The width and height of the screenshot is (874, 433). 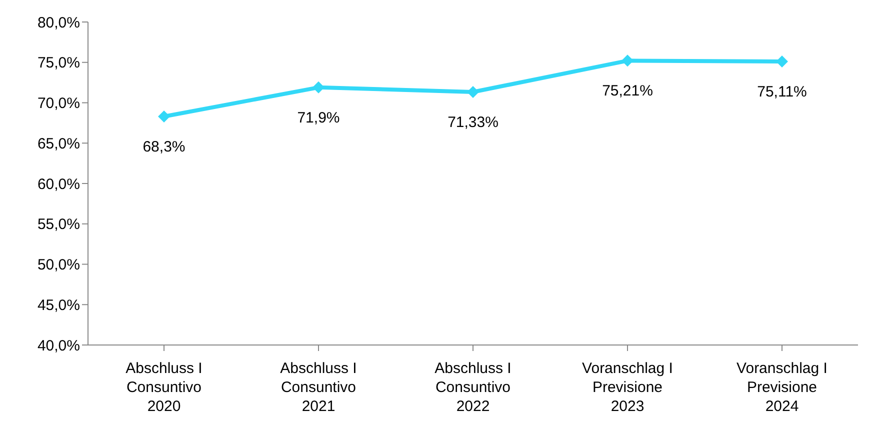 What do you see at coordinates (58, 63) in the screenshot?
I see `y-tick-label: 75,0%` at bounding box center [58, 63].